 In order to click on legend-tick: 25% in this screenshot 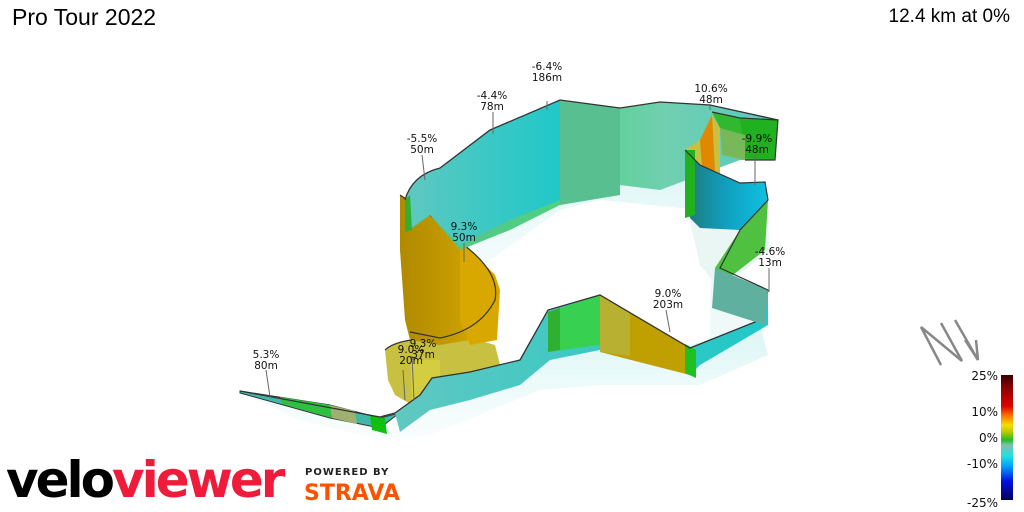, I will do `click(984, 376)`.